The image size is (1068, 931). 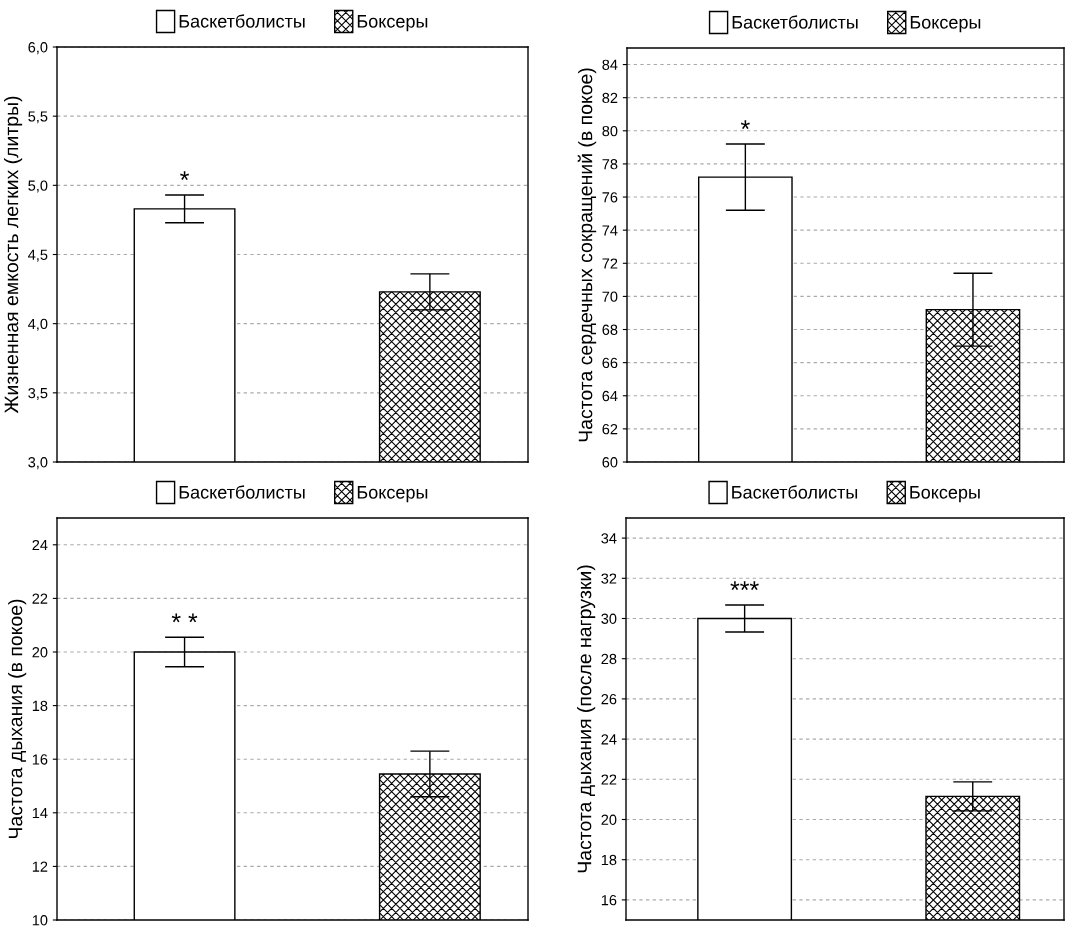 I want to click on y-tick-label: 6,0, so click(x=38, y=48).